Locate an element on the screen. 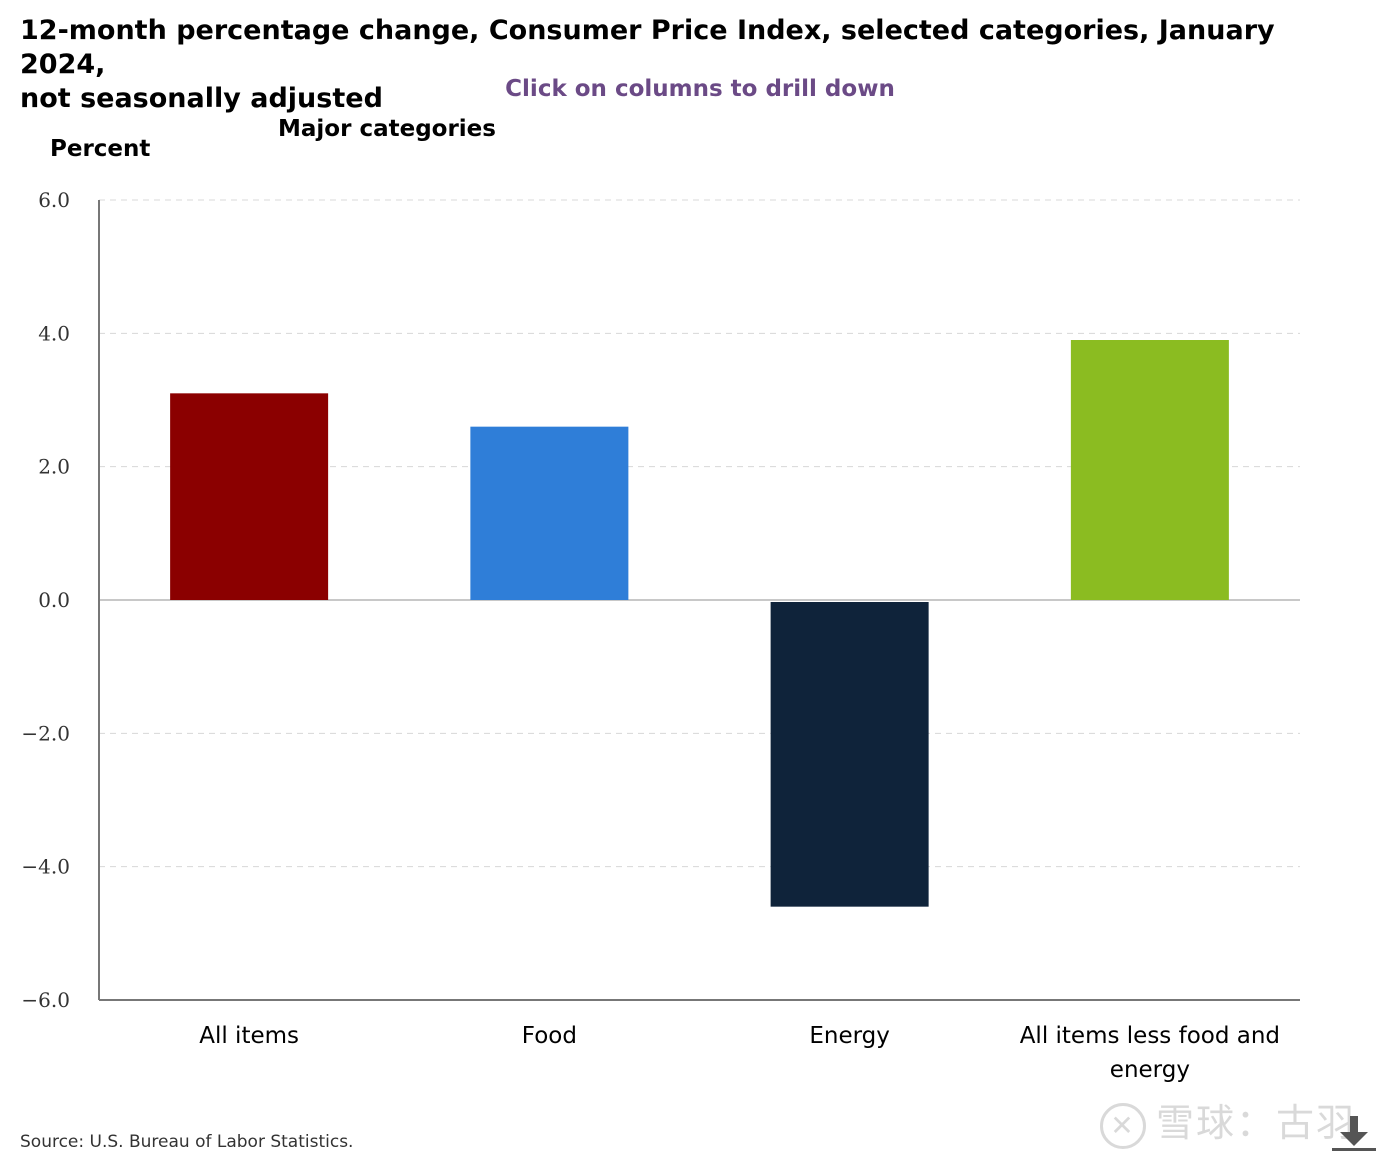  bar-energy is located at coordinates (849, 754).